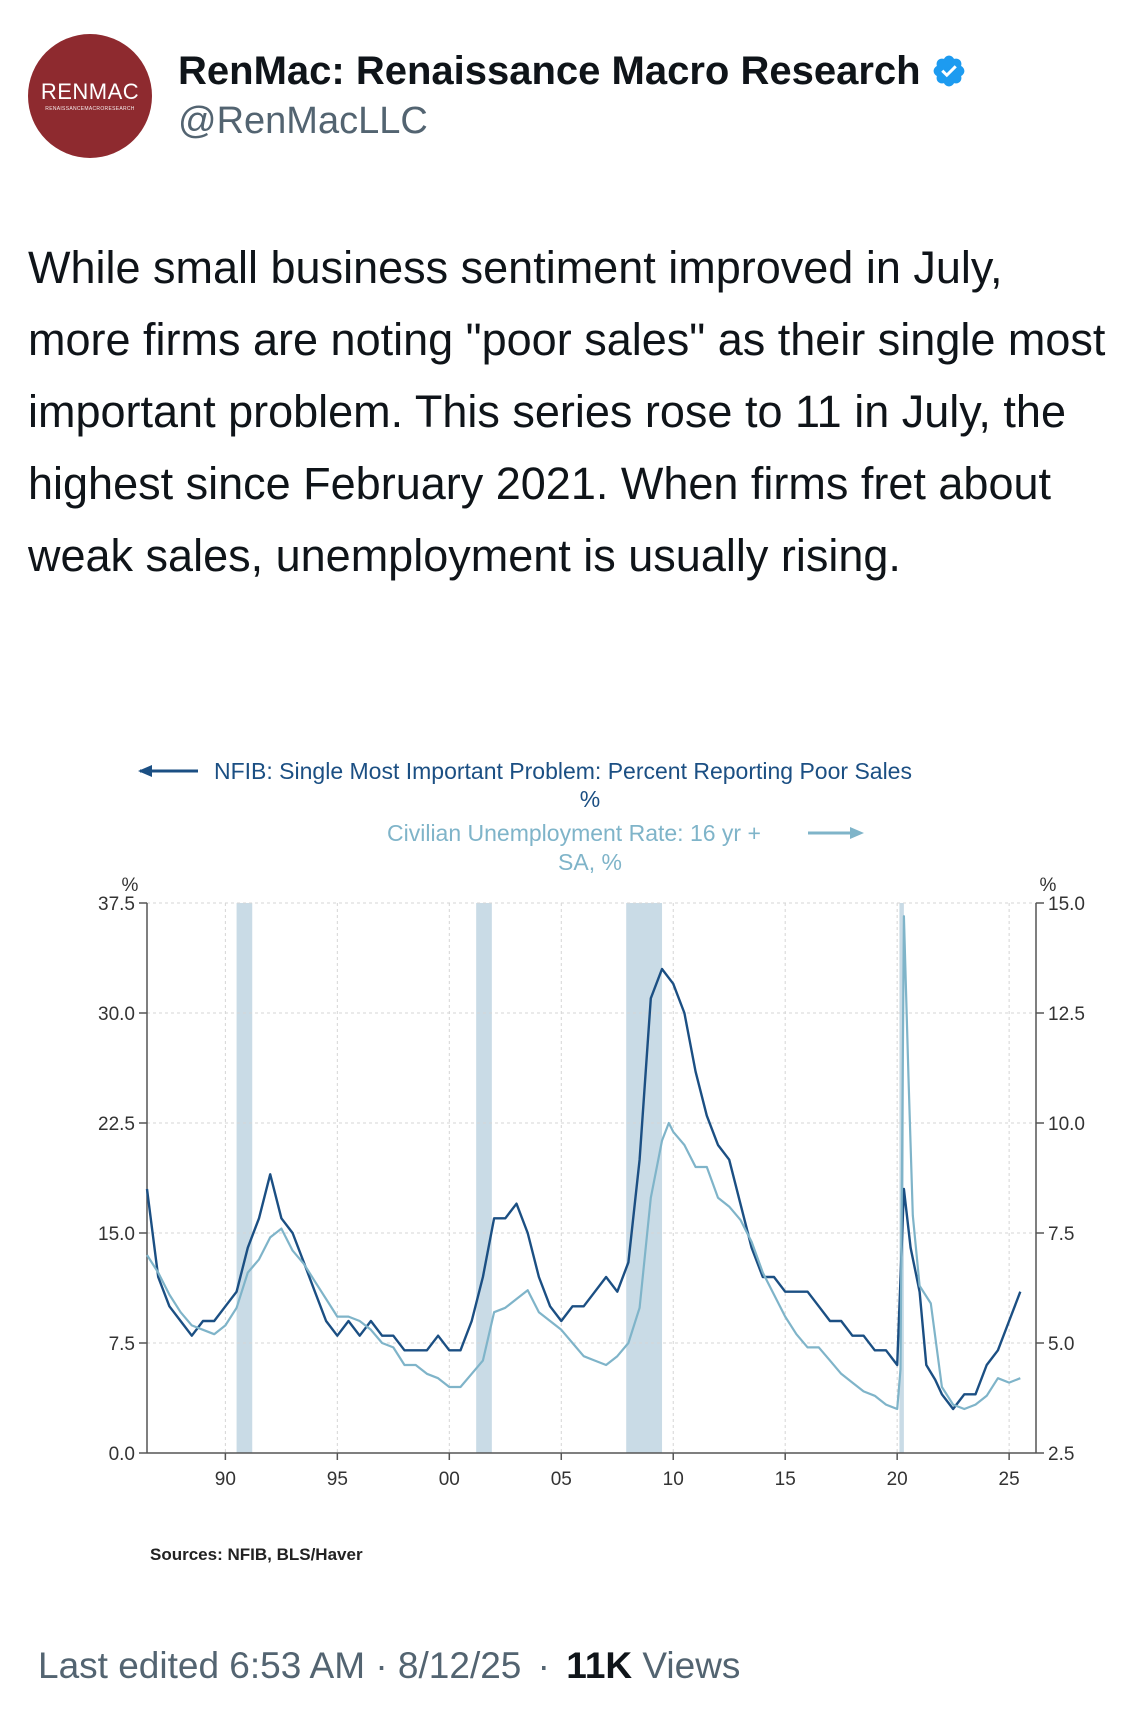  What do you see at coordinates (449, 1479) in the screenshot?
I see `x-axis-tick-label: 00` at bounding box center [449, 1479].